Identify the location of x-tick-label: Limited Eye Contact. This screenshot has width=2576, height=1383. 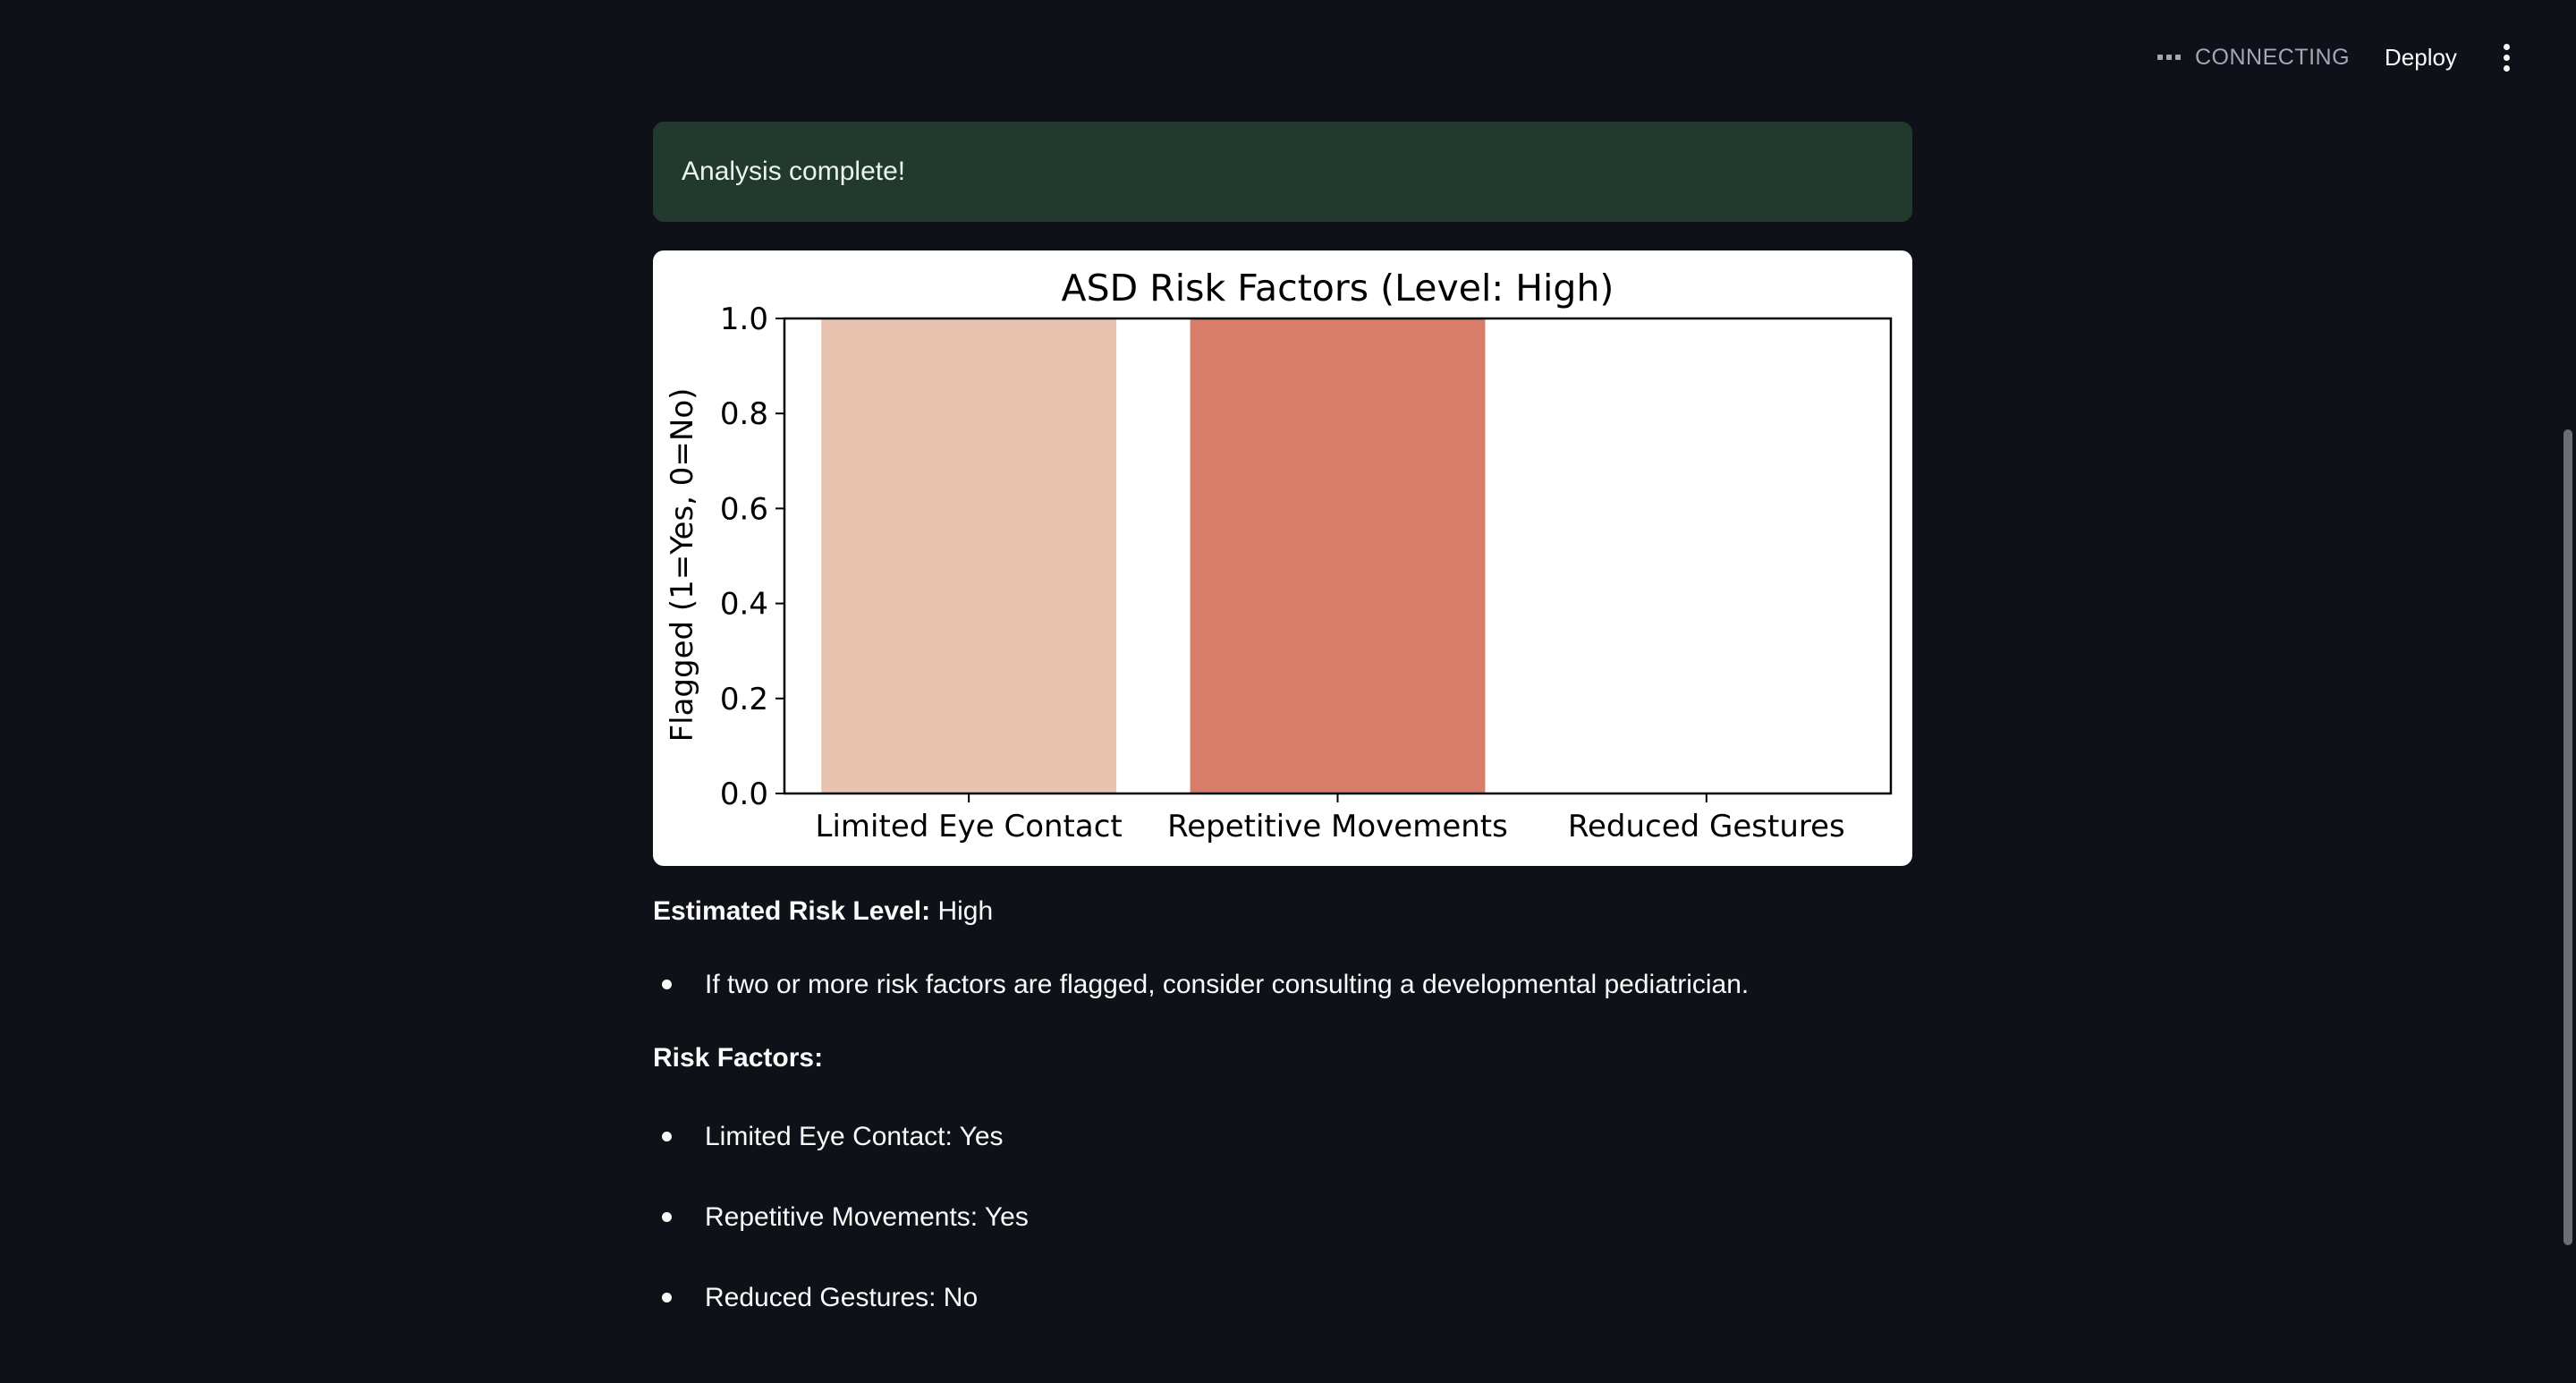
(969, 826).